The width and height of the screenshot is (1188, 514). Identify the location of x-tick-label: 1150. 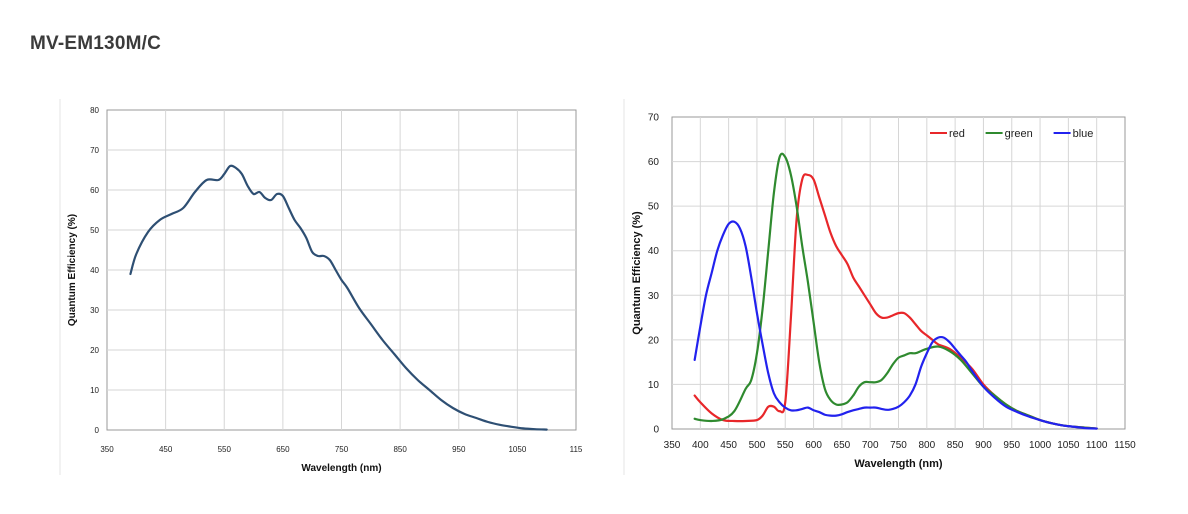
(1125, 445).